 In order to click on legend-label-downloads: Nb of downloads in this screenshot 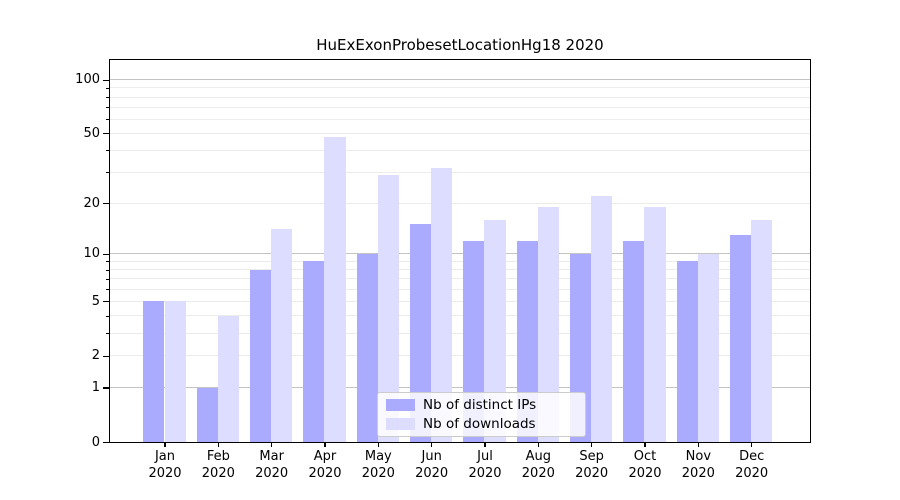, I will do `click(479, 424)`.